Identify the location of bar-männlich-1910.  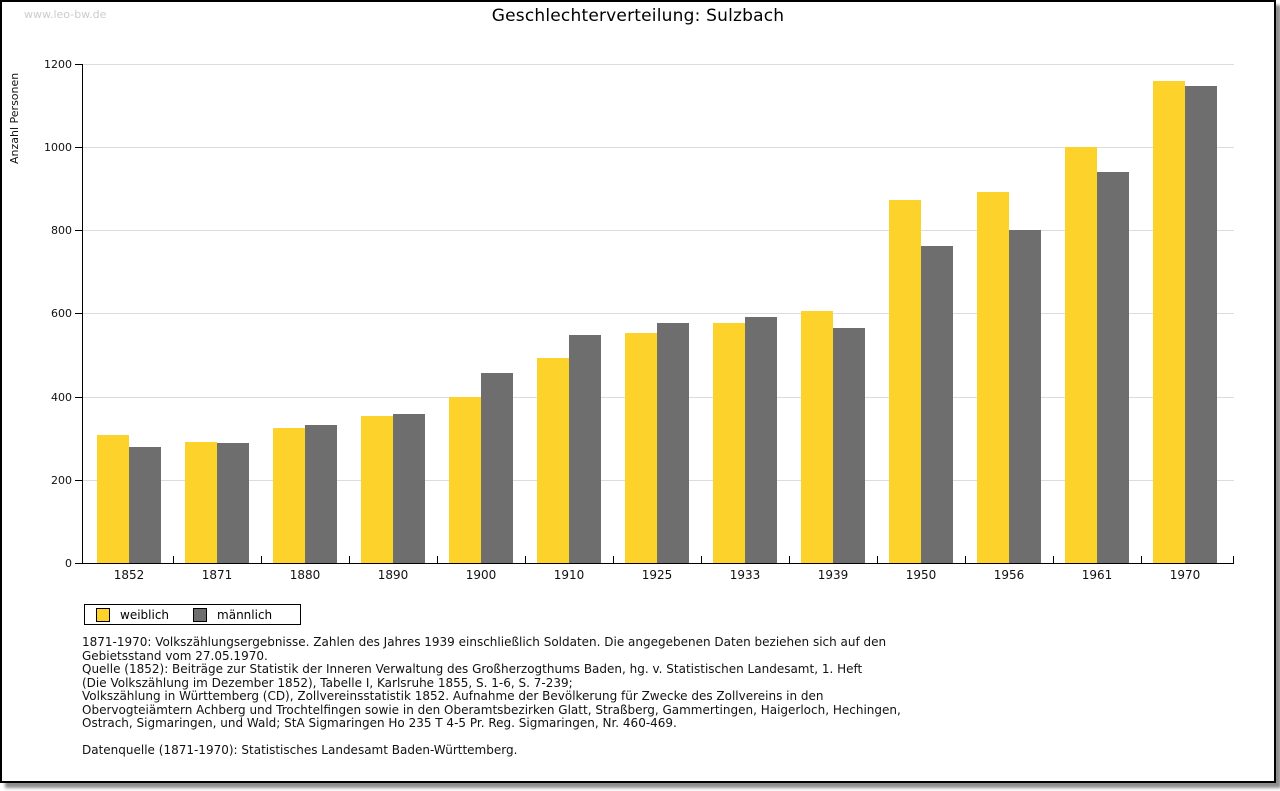
(585, 449).